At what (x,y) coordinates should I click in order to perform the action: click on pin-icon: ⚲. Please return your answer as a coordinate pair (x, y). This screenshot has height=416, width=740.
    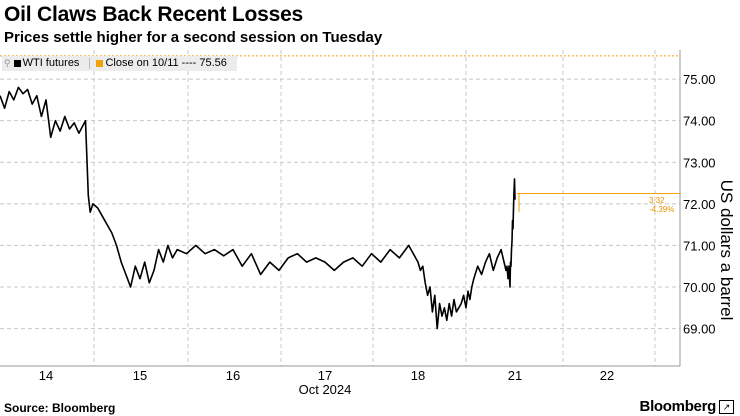
    Looking at the image, I should click on (7, 63).